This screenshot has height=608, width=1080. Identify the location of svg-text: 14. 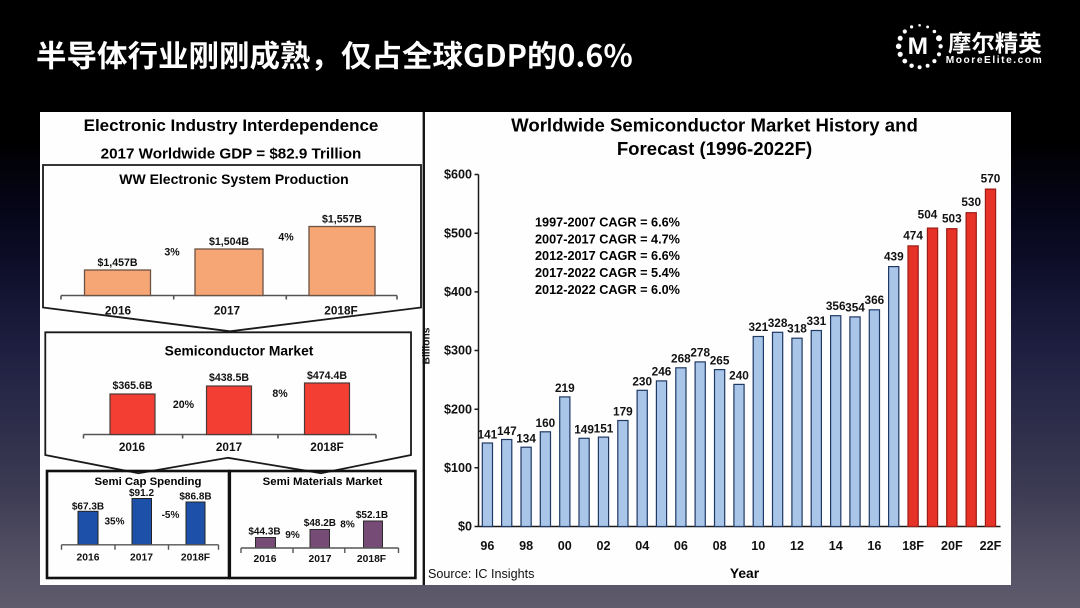
(836, 546).